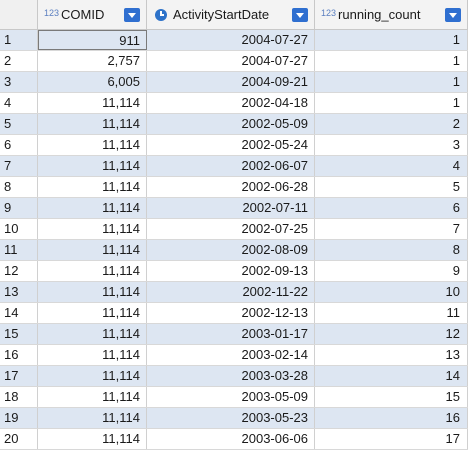  I want to click on row-number: 18, so click(19, 397).